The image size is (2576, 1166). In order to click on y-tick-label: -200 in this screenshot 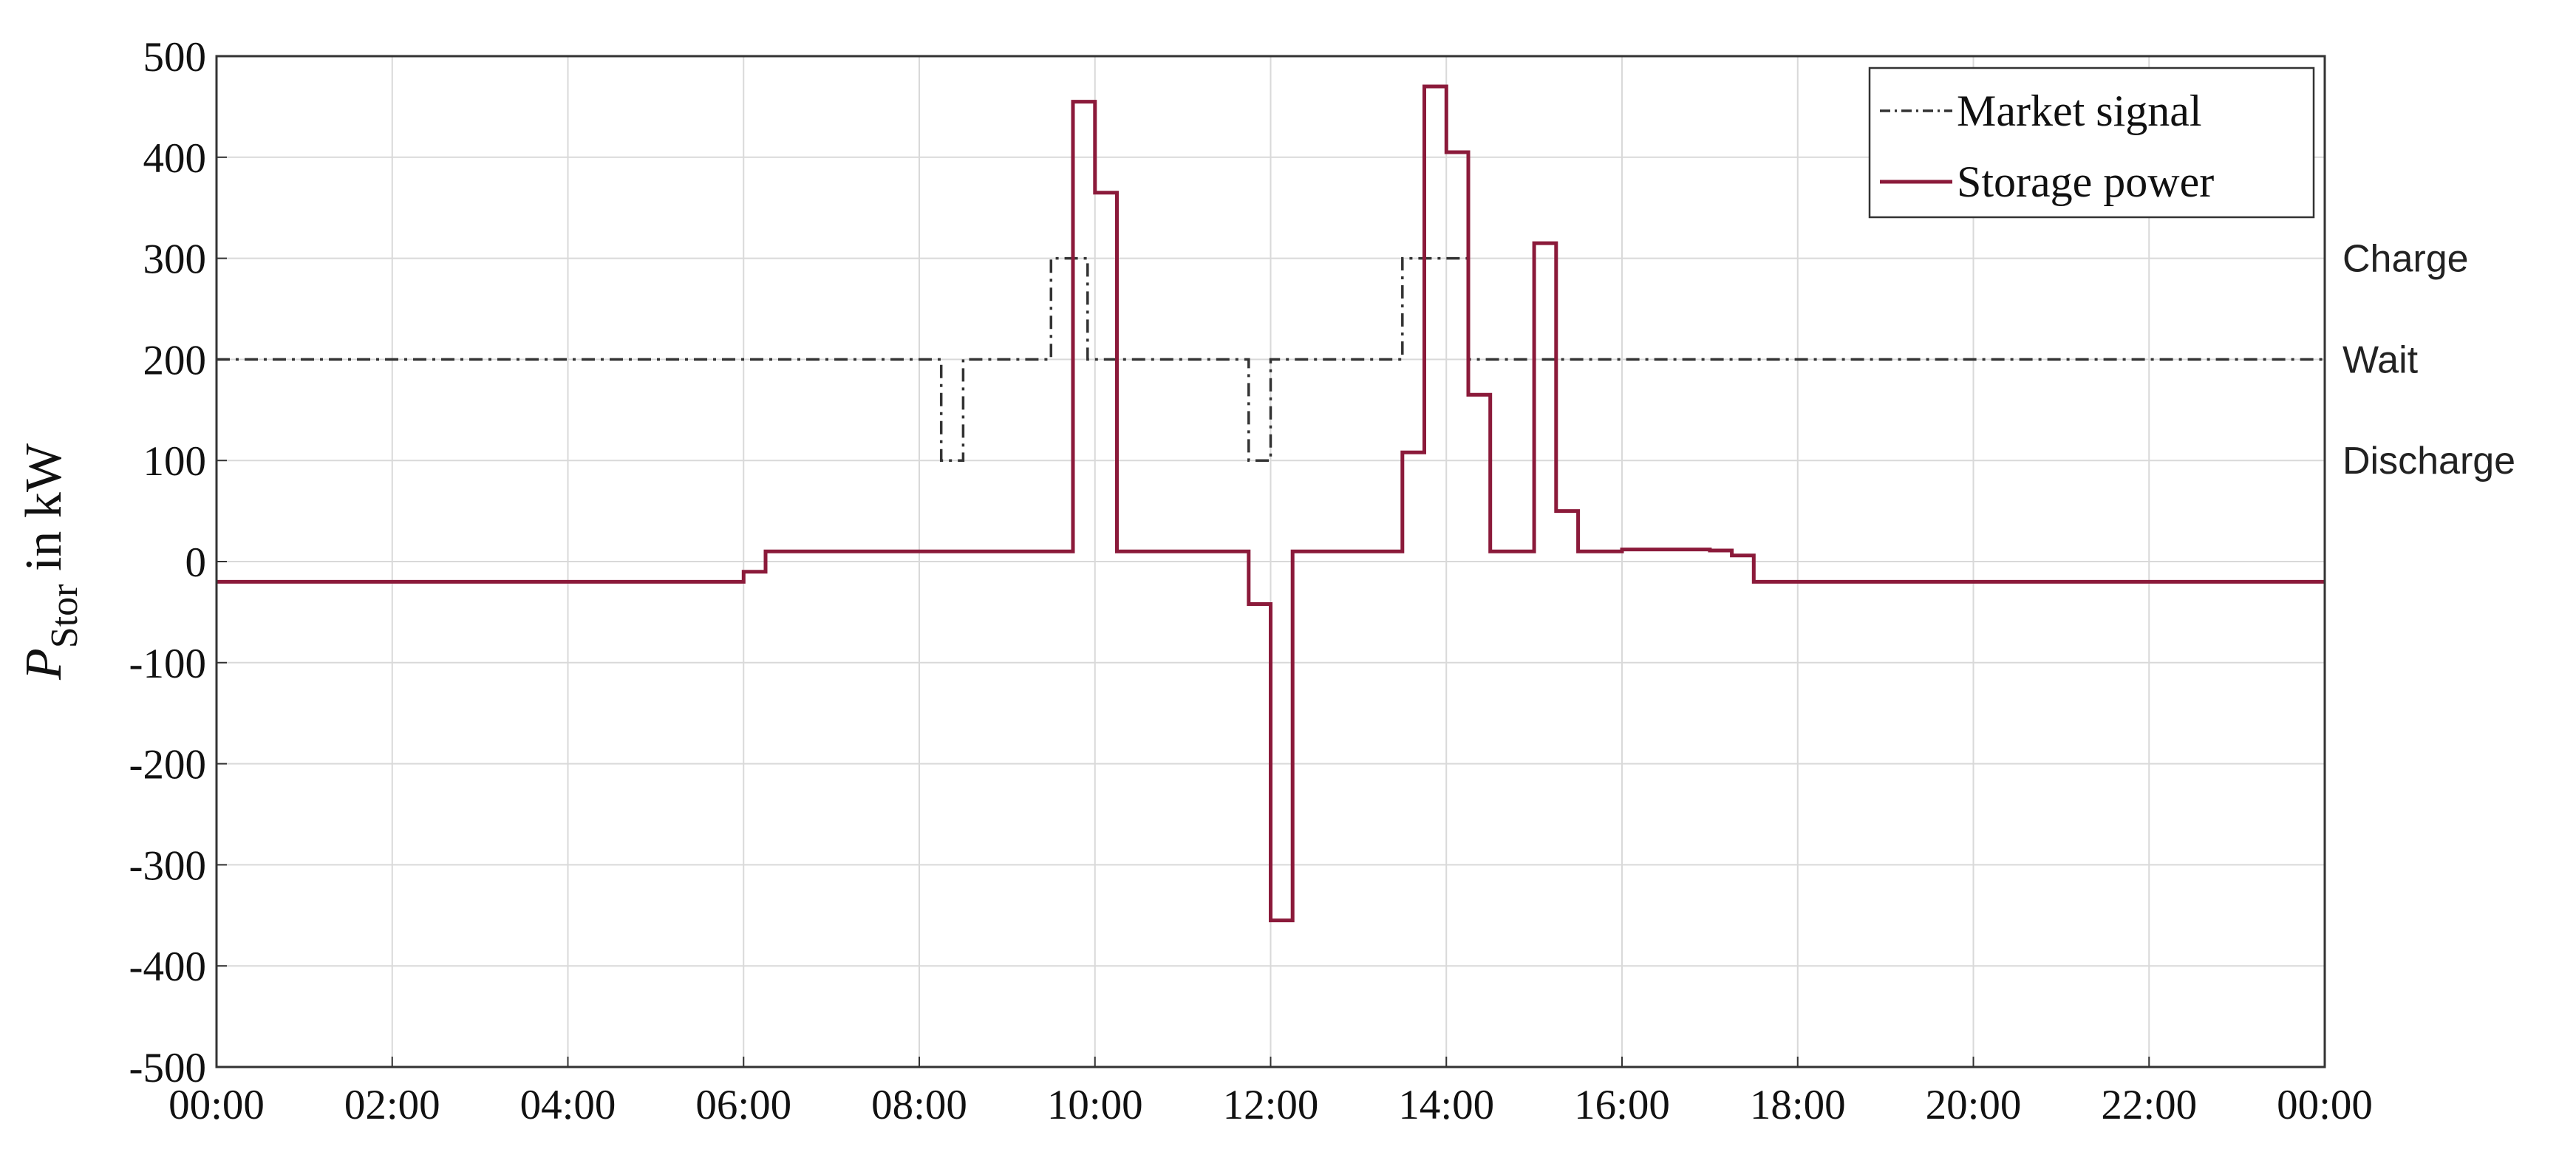, I will do `click(167, 765)`.